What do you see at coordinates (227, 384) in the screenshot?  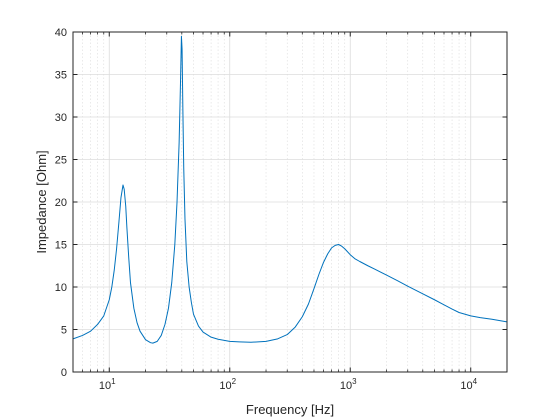 I see `x-tick-label: 10²` at bounding box center [227, 384].